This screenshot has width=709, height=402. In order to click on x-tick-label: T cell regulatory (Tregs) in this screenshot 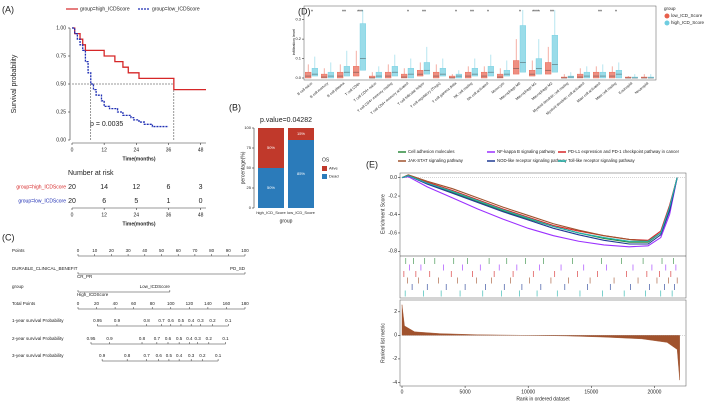, I will do `click(426, 94)`.